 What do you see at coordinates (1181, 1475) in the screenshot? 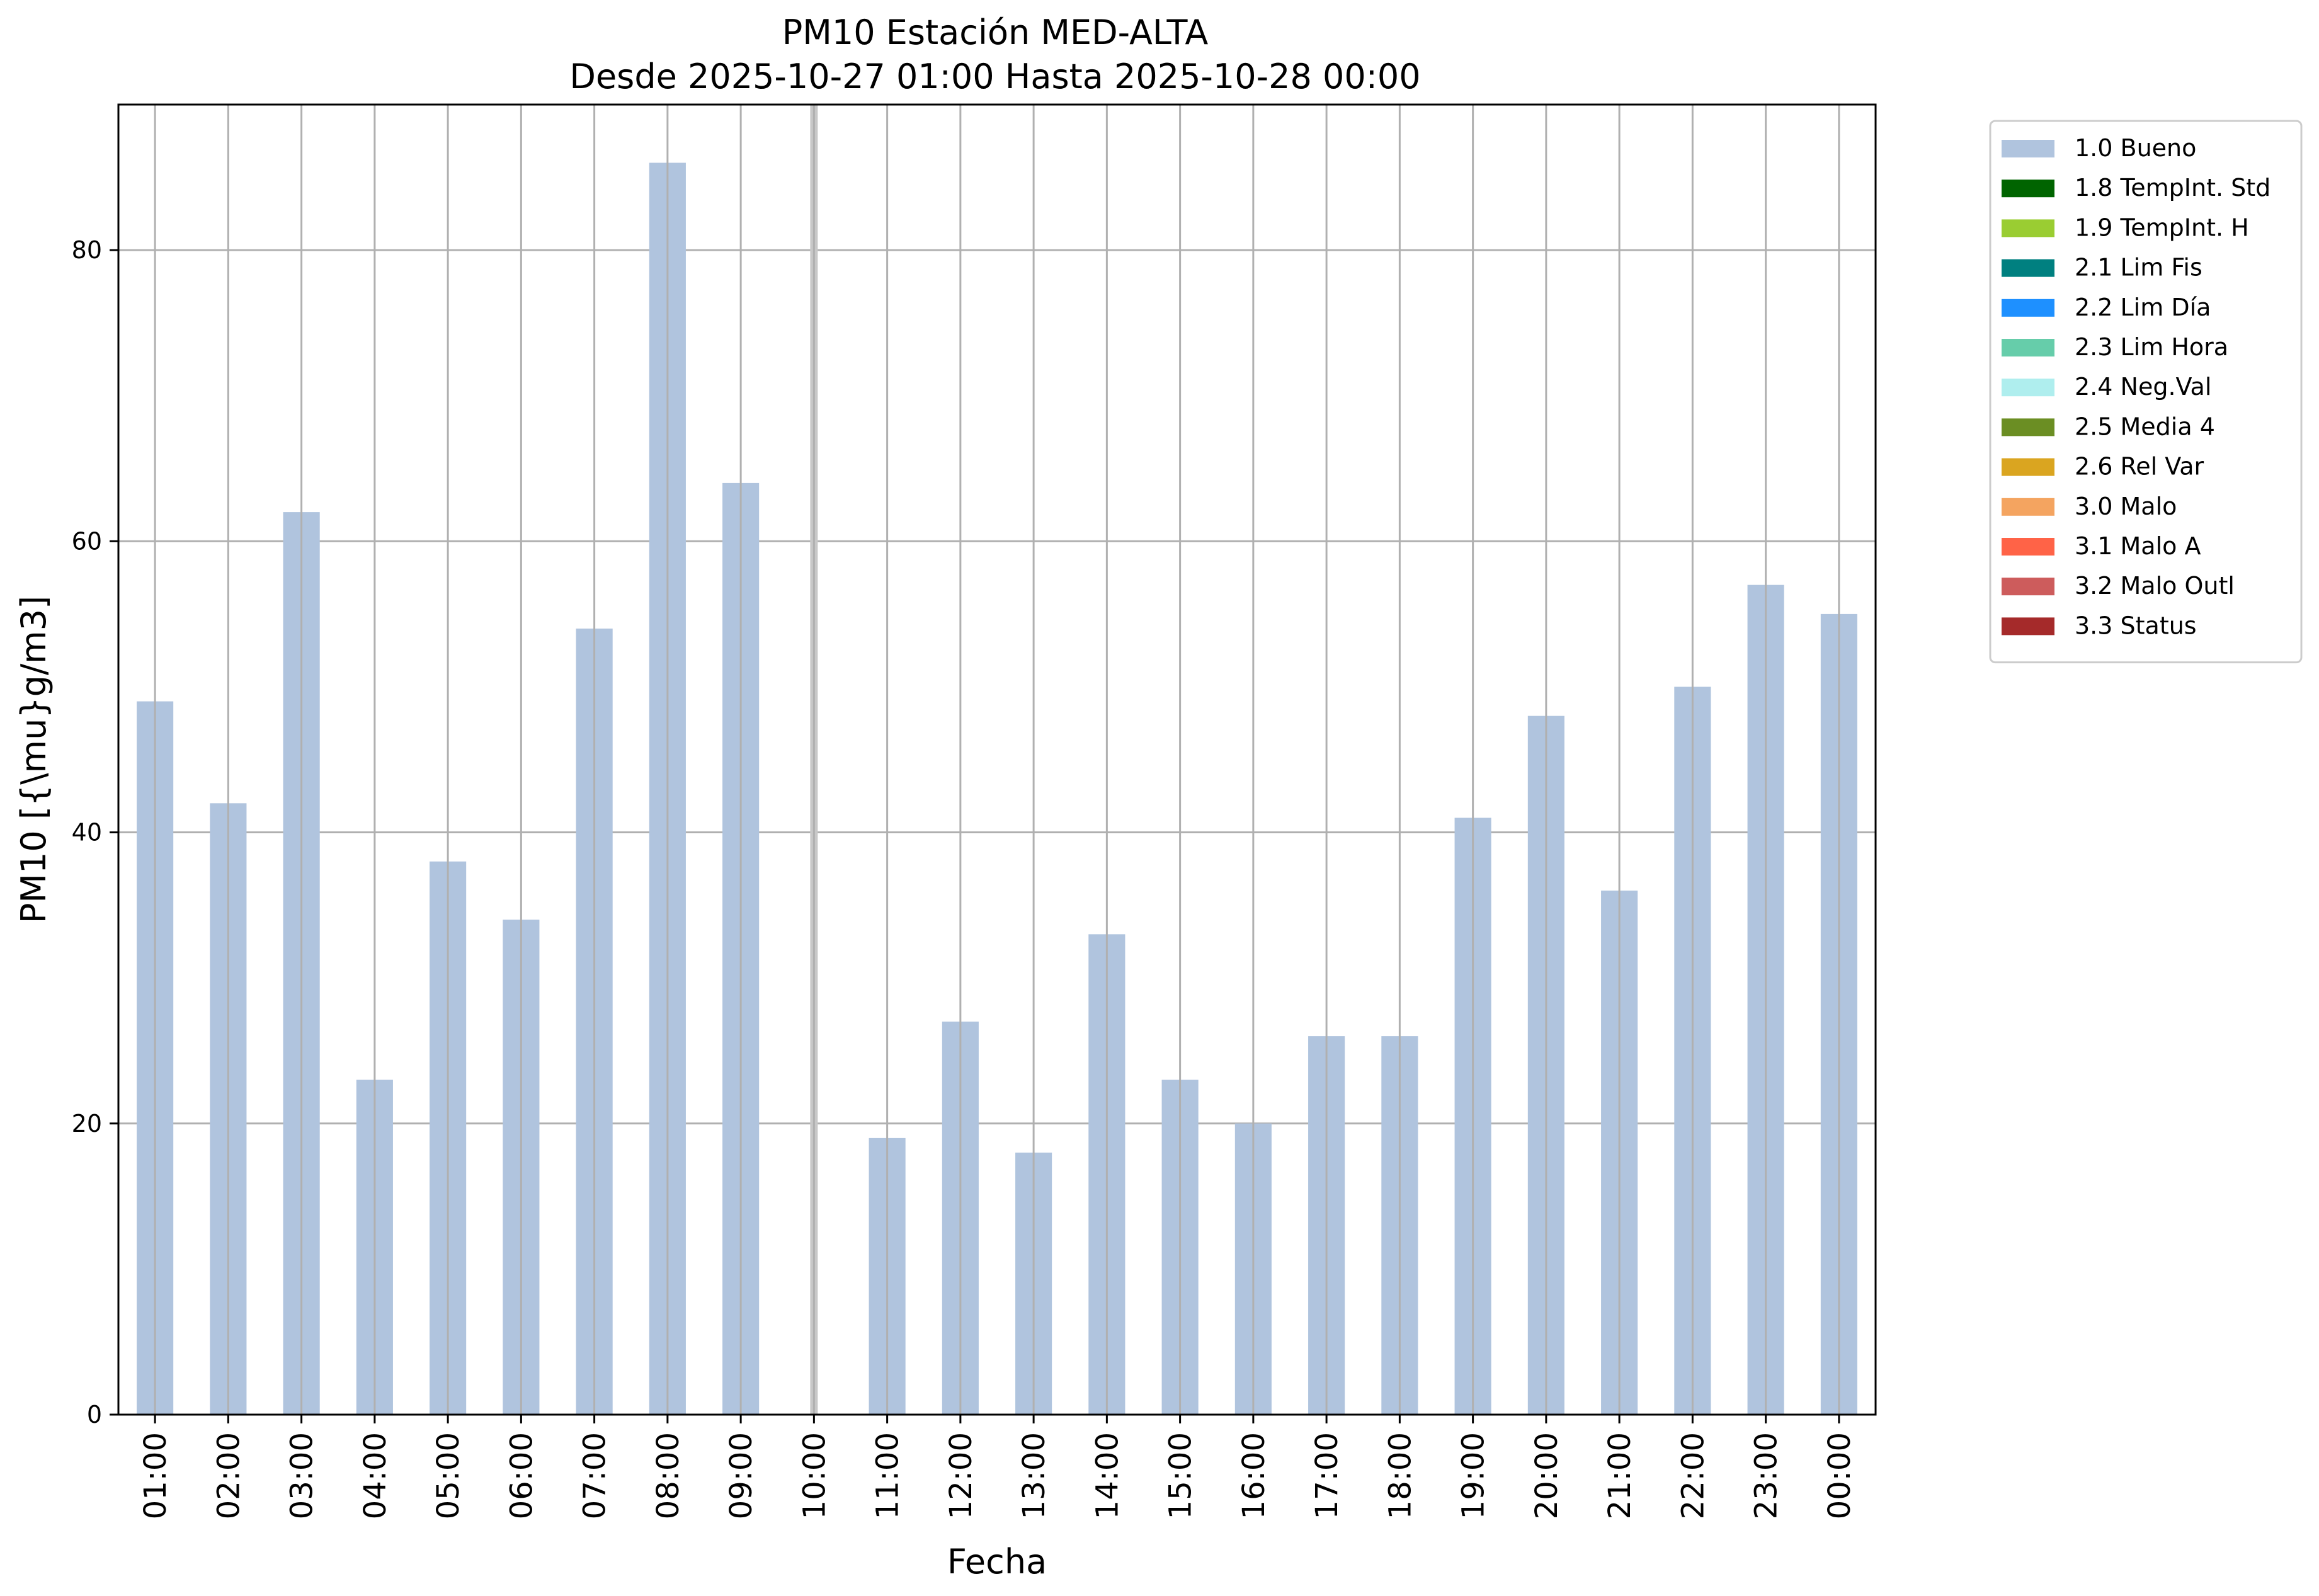
I see `x-tick-label: 15:00` at bounding box center [1181, 1475].